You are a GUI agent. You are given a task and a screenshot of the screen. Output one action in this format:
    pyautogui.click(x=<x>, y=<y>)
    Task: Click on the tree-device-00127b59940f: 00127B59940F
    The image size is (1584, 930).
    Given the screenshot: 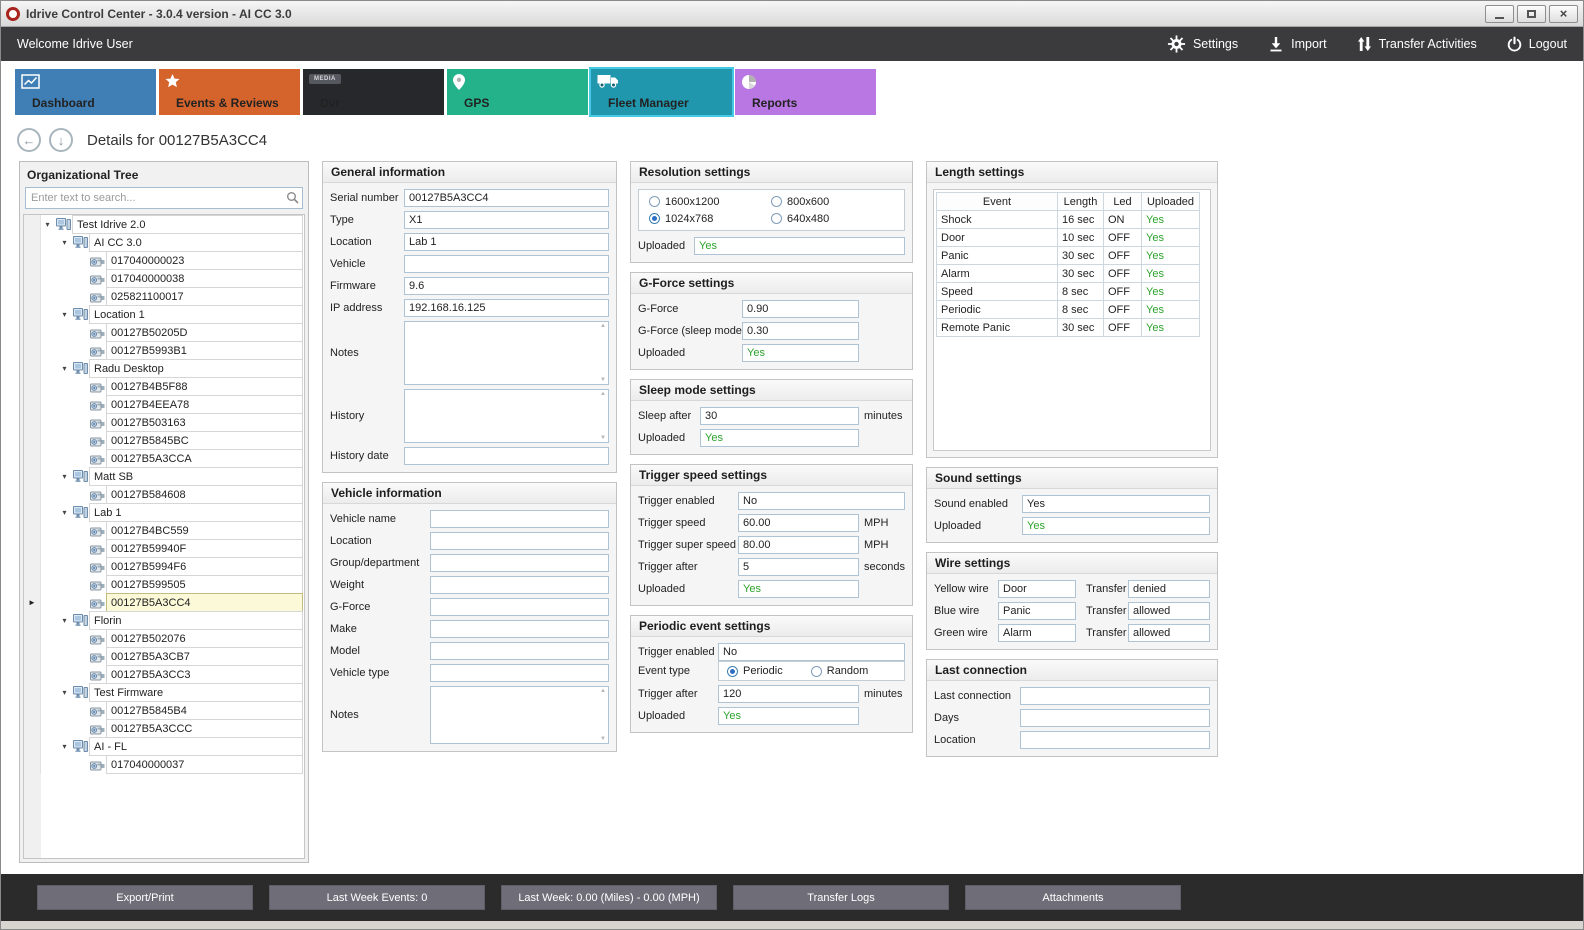 What is the action you would take?
    pyautogui.click(x=164, y=548)
    